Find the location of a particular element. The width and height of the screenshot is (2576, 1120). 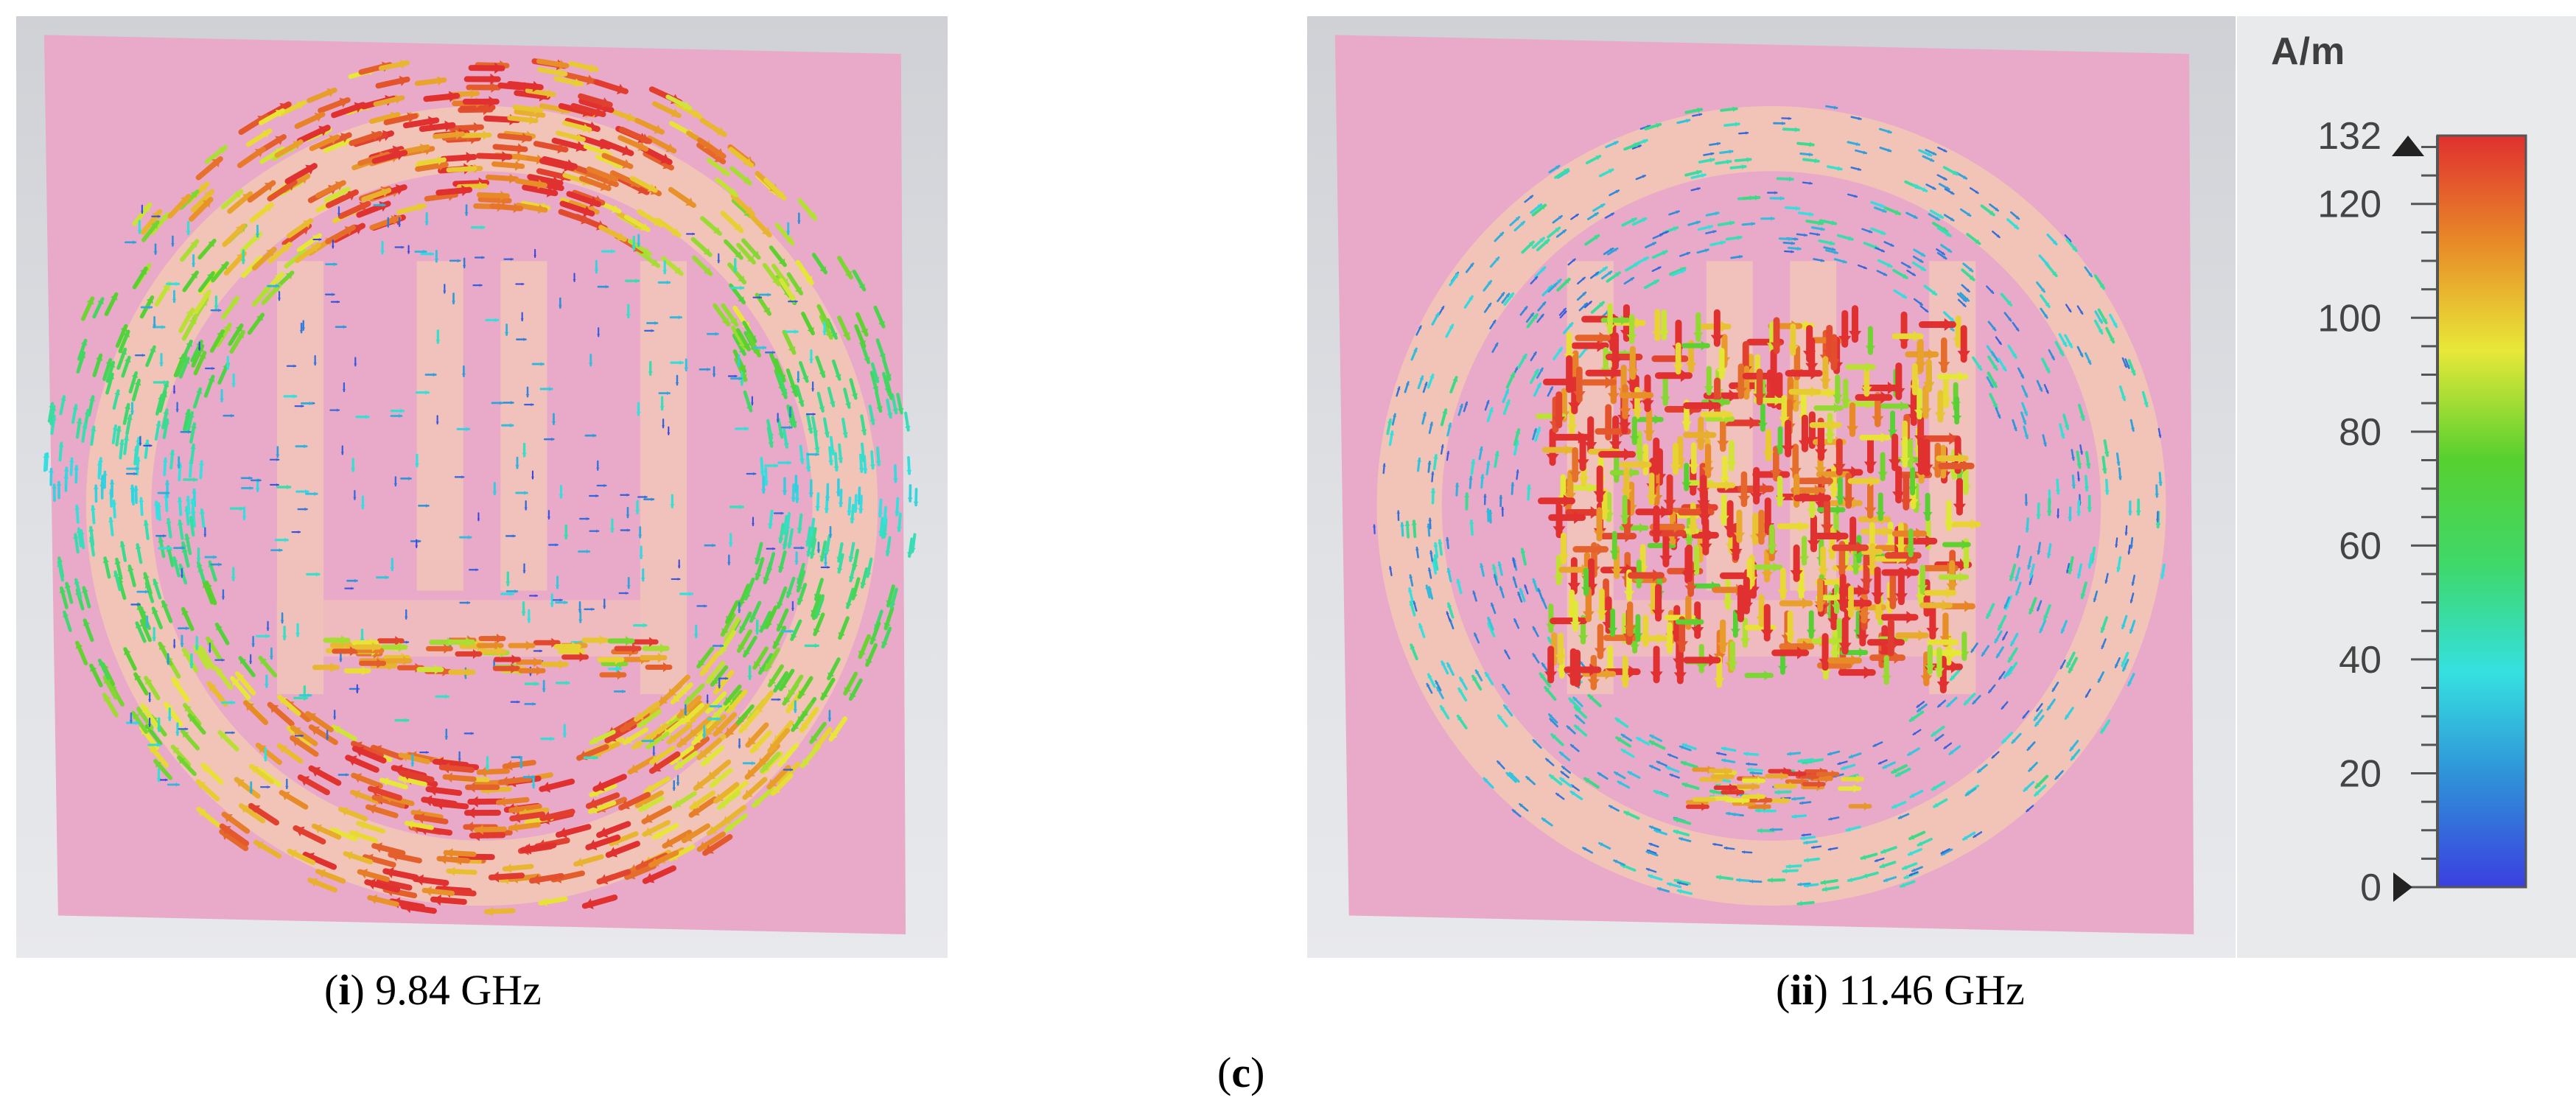

min-marker-arrow is located at coordinates (2402, 887).